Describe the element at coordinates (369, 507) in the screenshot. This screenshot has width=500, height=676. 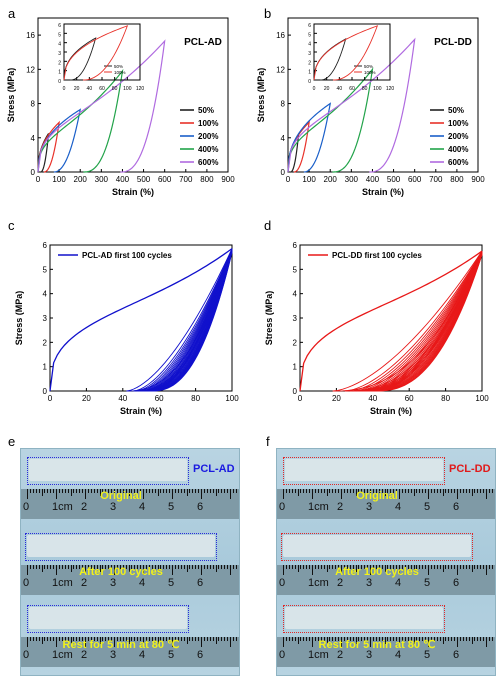
I see `ruler-label: 3` at that location.